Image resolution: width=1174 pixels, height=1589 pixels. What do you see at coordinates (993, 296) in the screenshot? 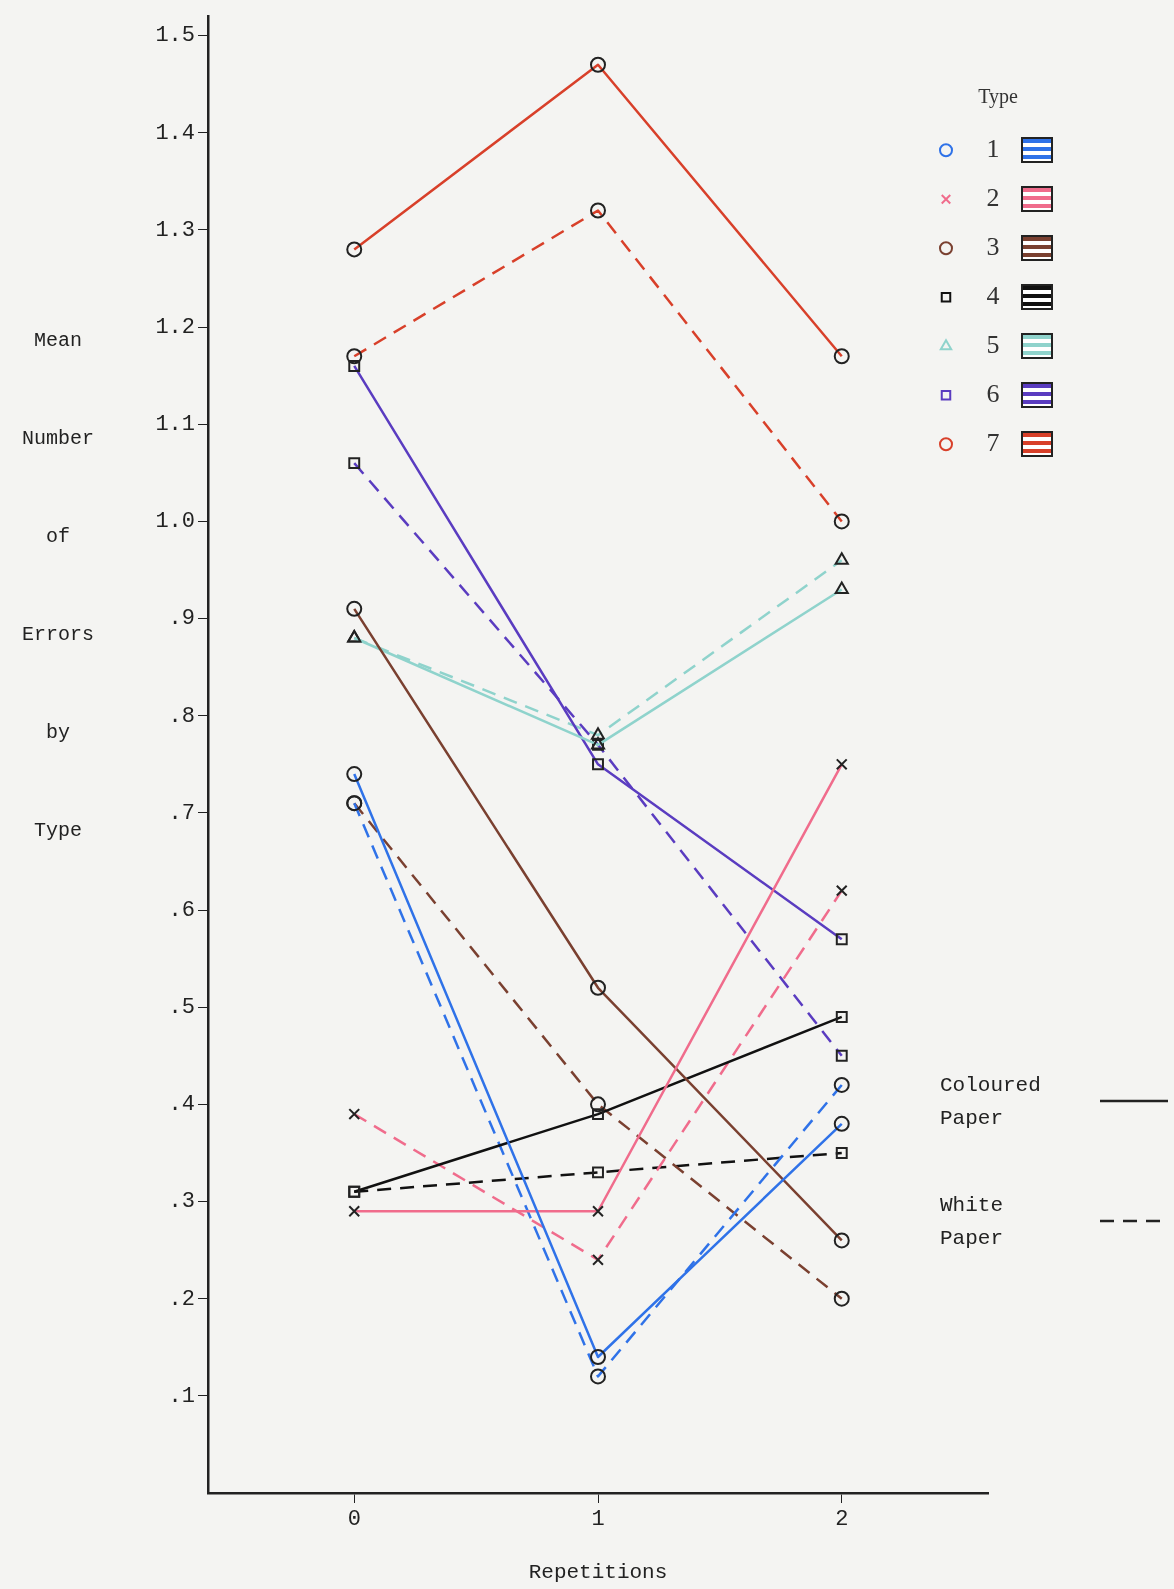
I see `legend-label: 4` at bounding box center [993, 296].